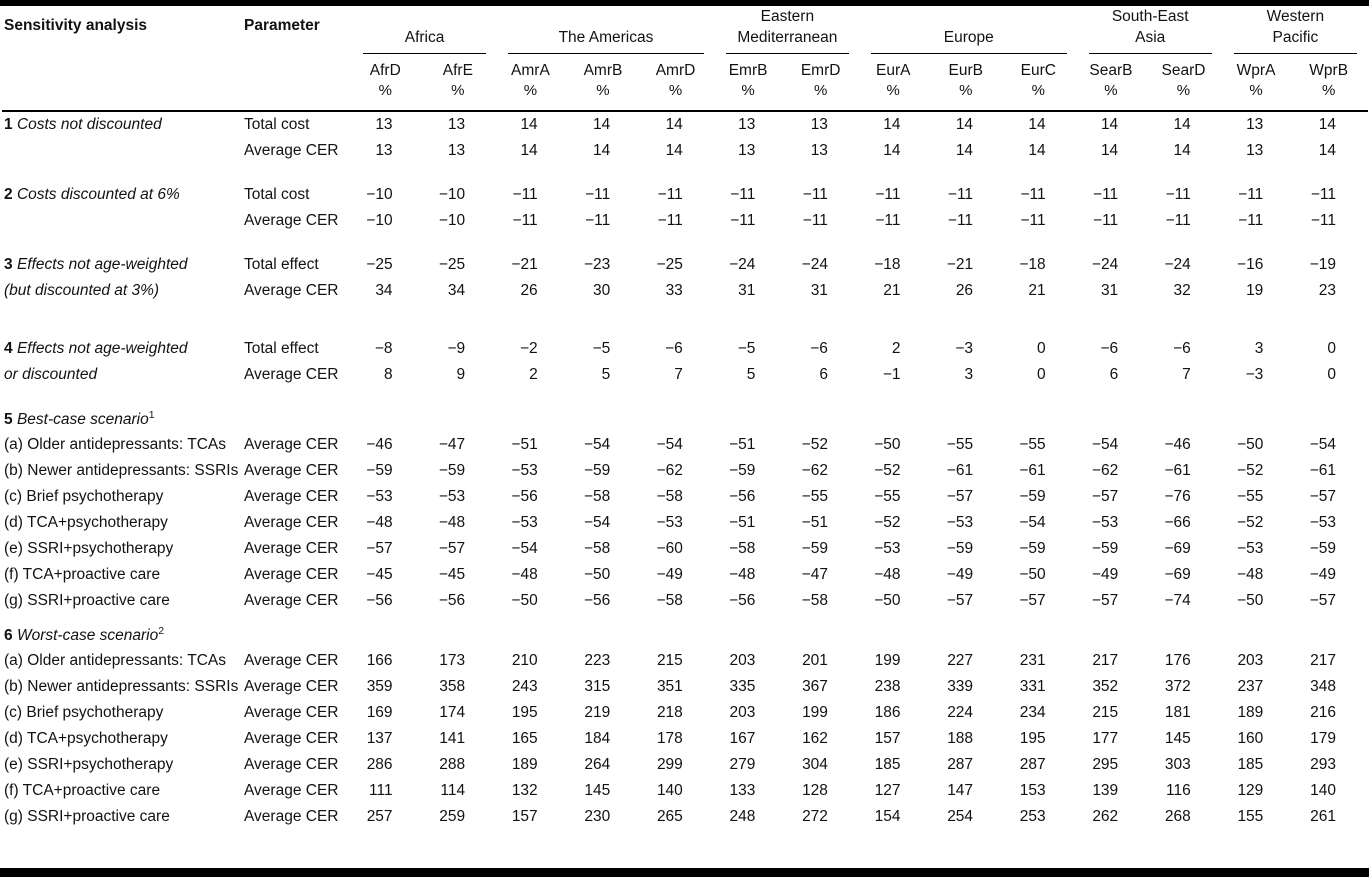 The image size is (1369, 877). Describe the element at coordinates (84, 496) in the screenshot. I see `row-label: (c) Brief psychotherapy` at that location.